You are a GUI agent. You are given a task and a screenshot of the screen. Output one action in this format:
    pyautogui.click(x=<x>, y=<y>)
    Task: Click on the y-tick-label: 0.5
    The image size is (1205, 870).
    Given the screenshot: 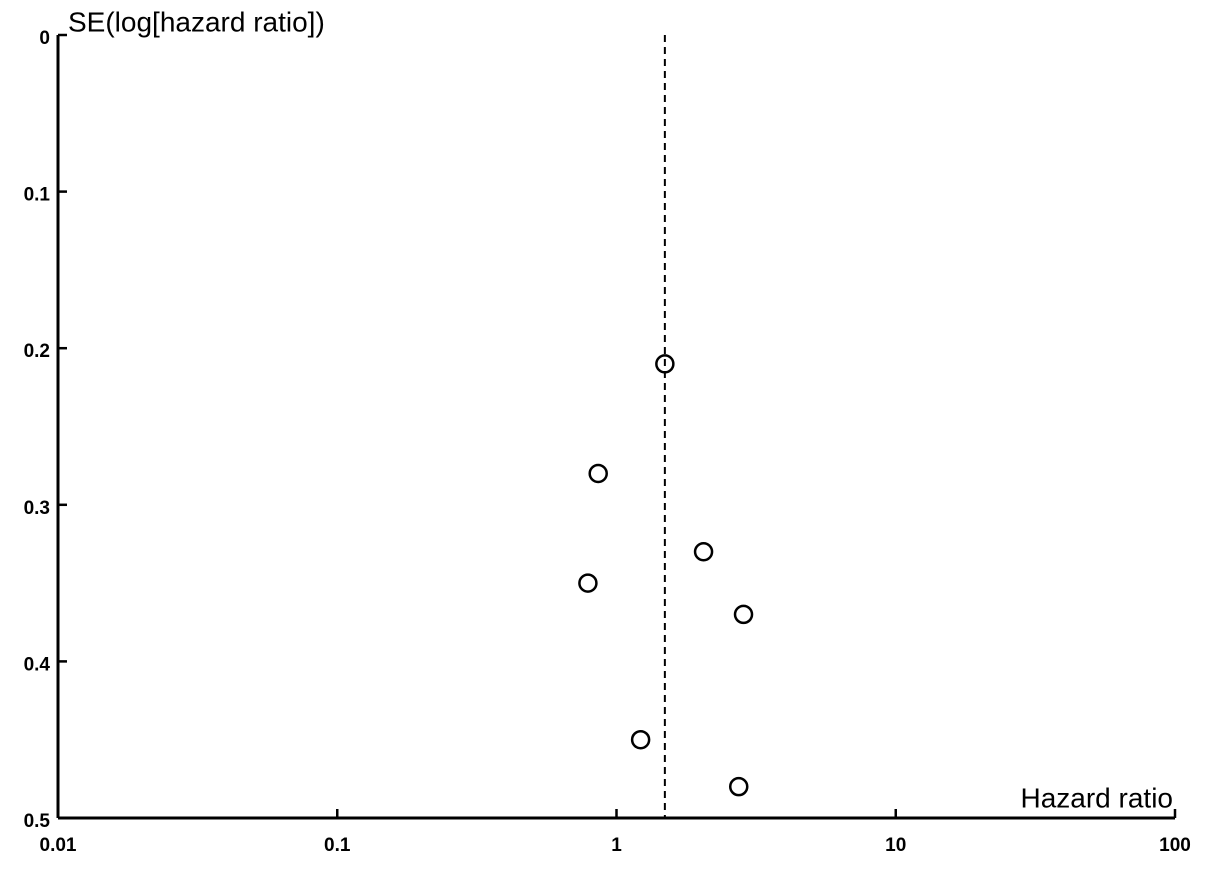 What is the action you would take?
    pyautogui.click(x=37, y=821)
    